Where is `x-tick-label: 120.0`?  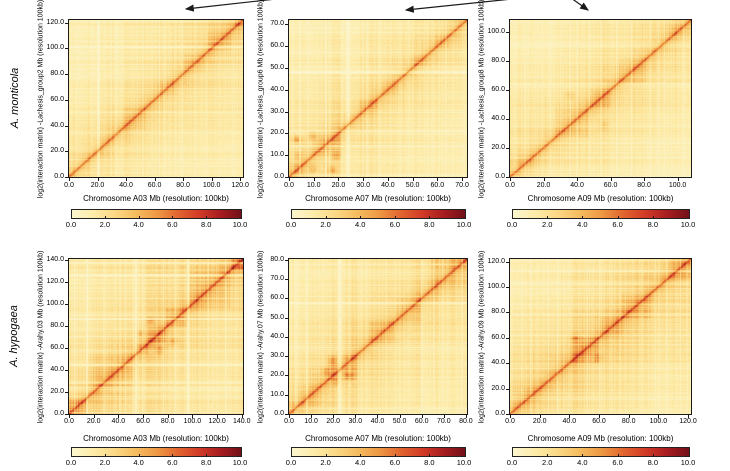
x-tick-label: 120.0 is located at coordinates (240, 185).